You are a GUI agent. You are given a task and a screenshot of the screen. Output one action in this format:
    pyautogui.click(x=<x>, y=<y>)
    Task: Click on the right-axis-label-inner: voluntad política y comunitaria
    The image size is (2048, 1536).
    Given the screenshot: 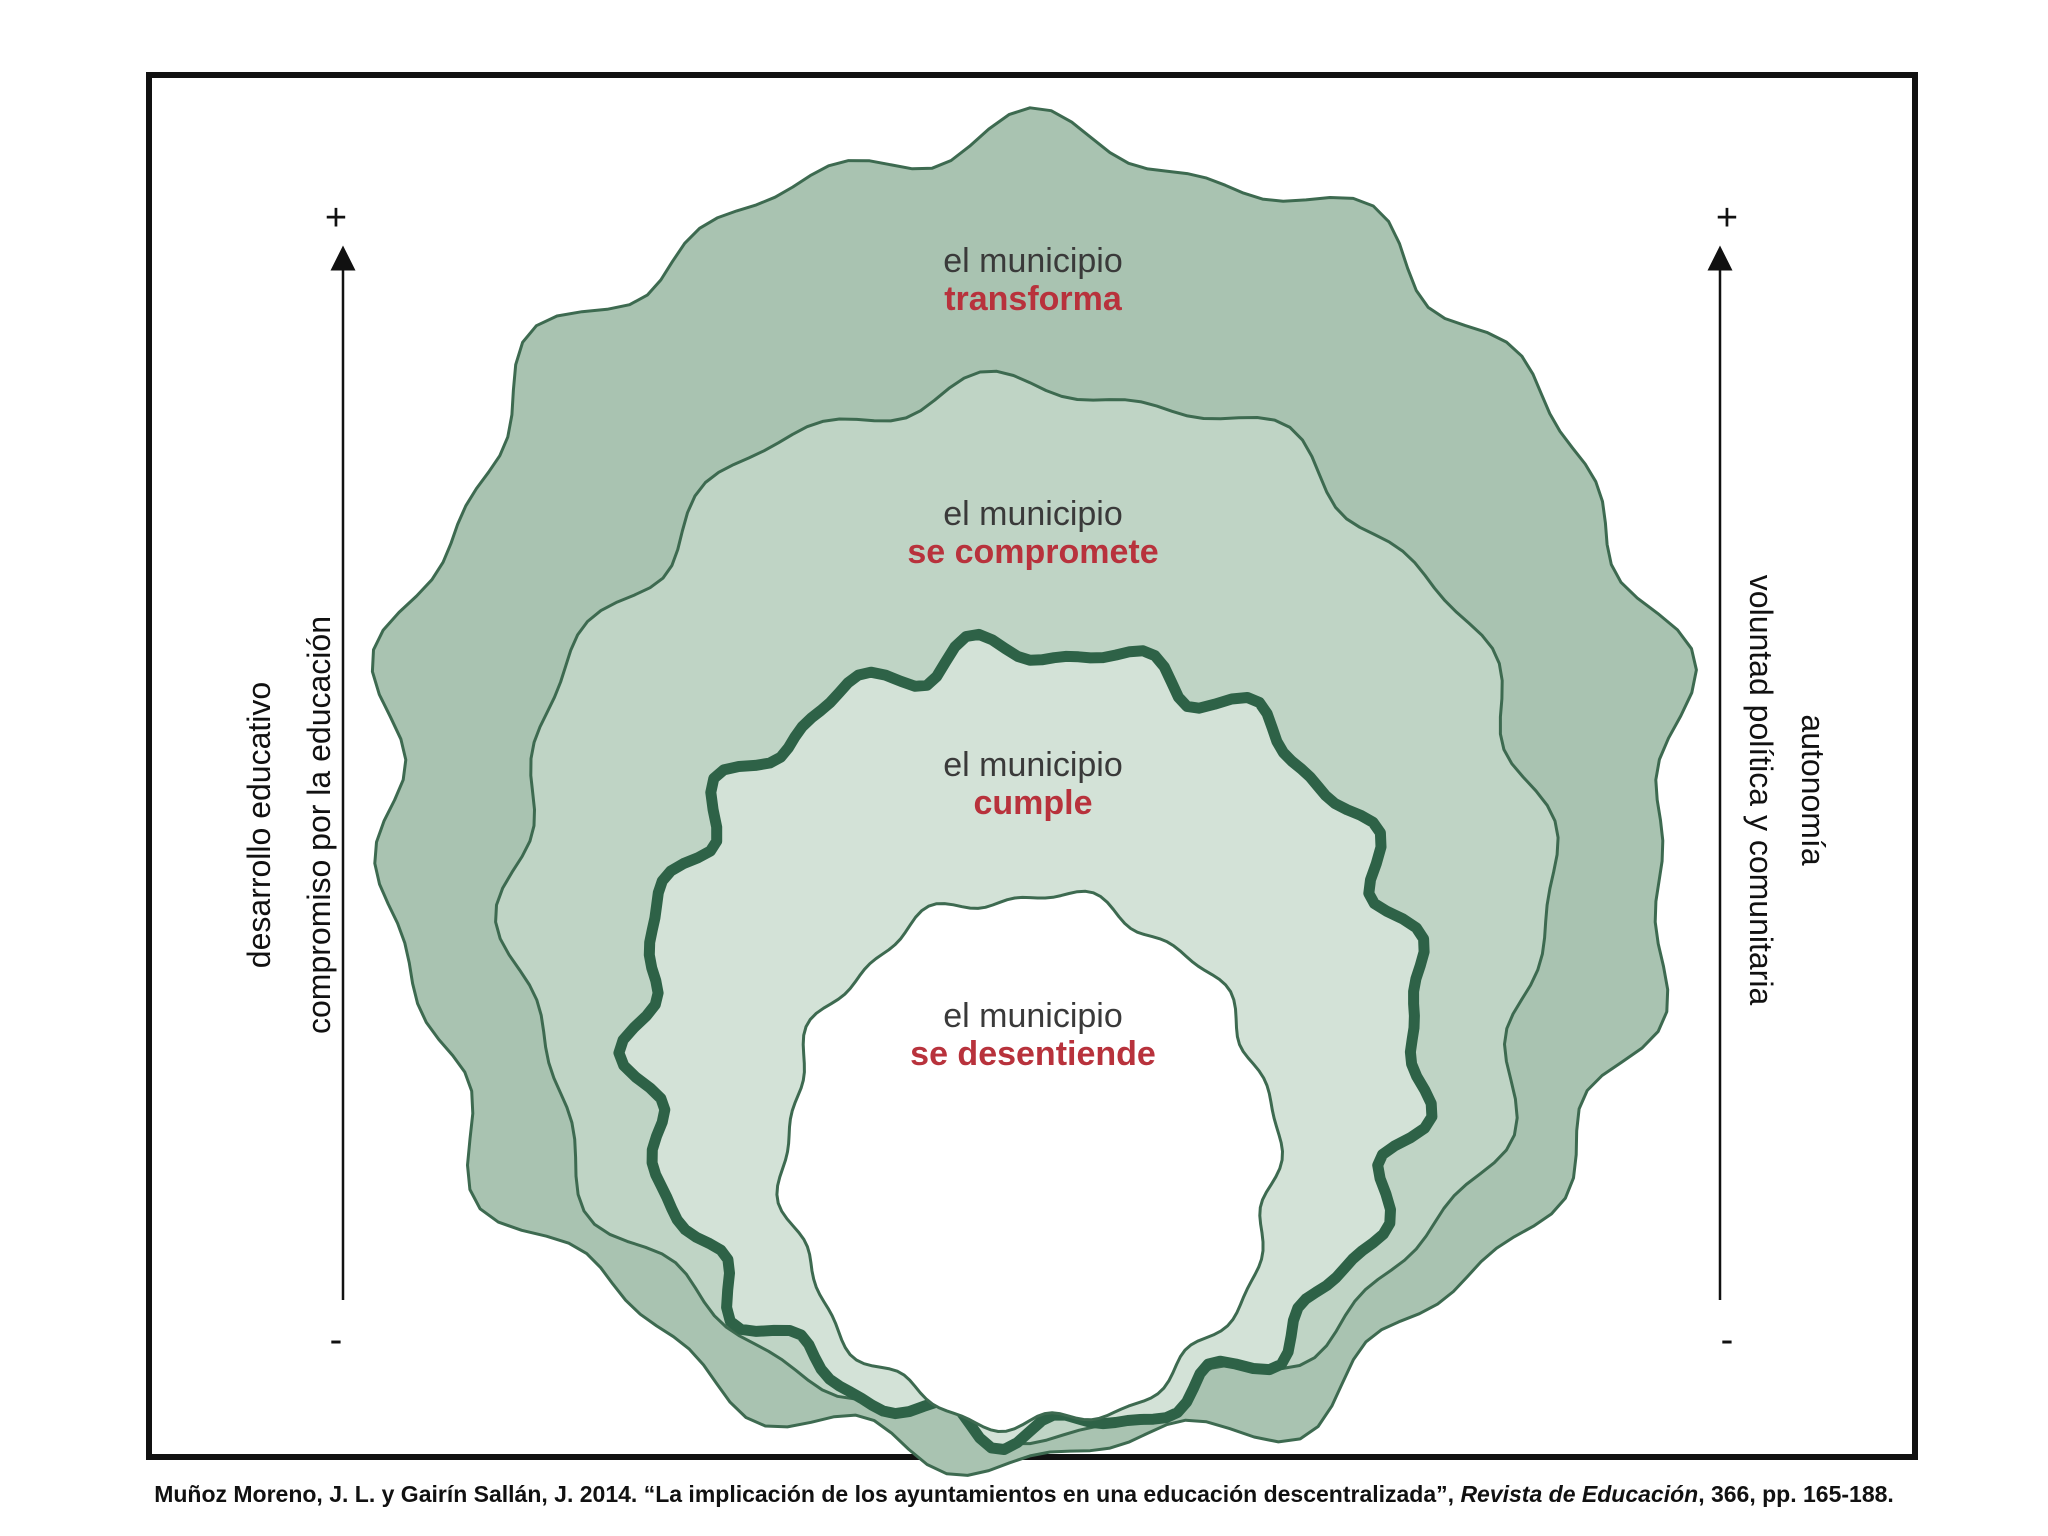 What is the action you would take?
    pyautogui.click(x=1761, y=790)
    